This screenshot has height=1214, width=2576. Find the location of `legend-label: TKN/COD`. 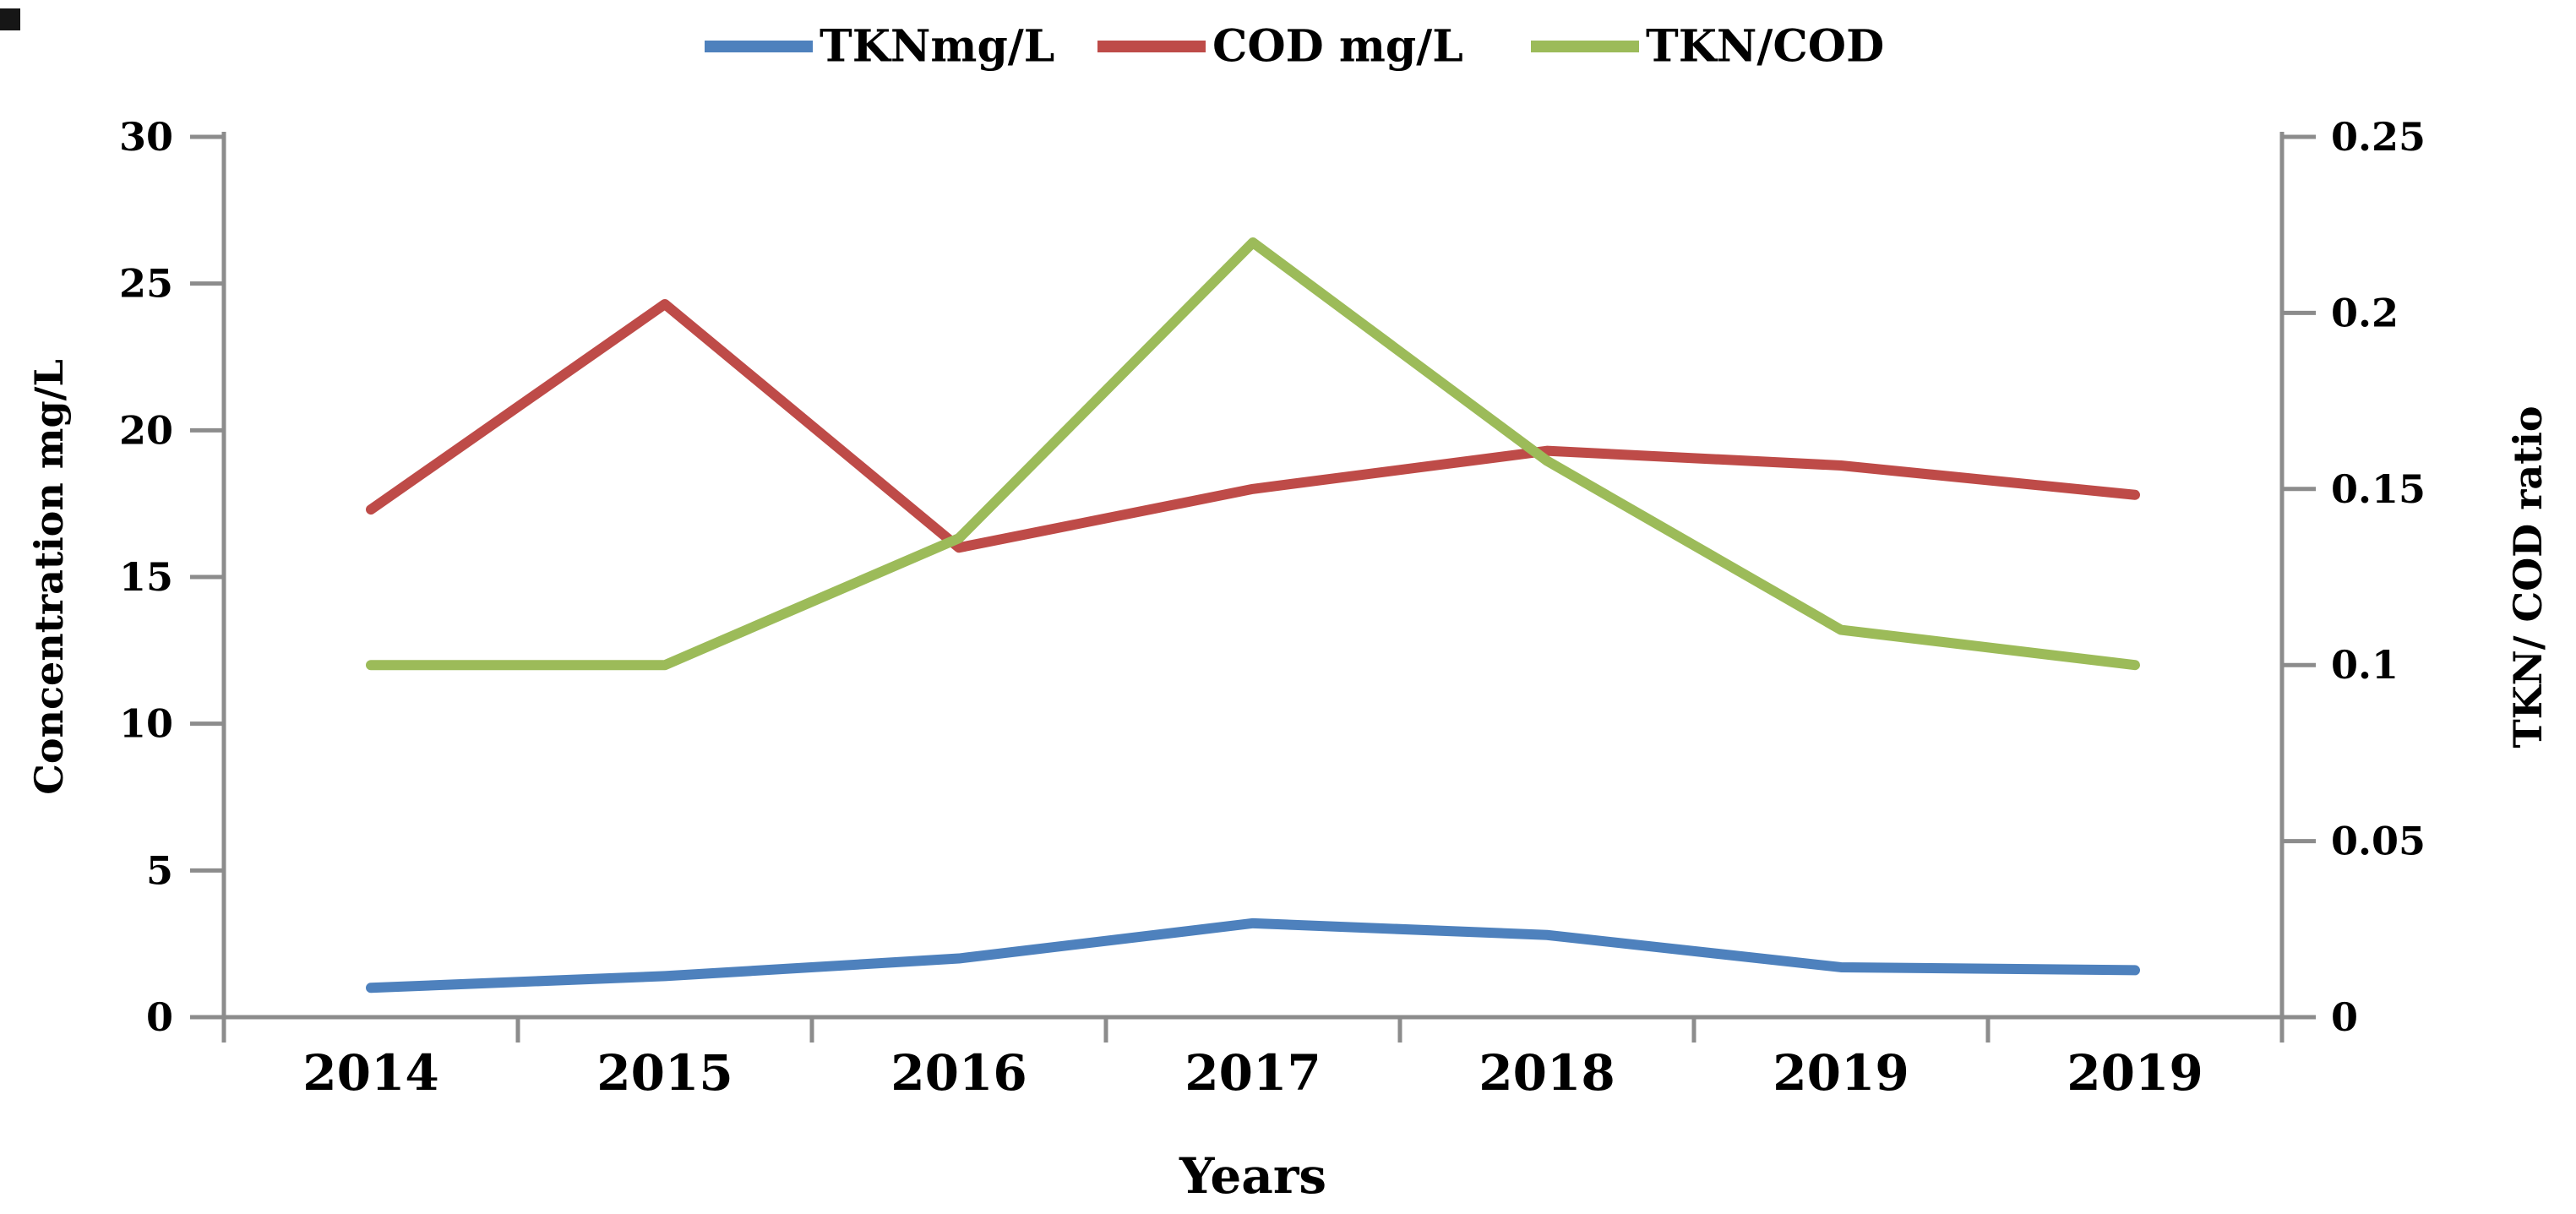

legend-label: TKN/COD is located at coordinates (1765, 47).